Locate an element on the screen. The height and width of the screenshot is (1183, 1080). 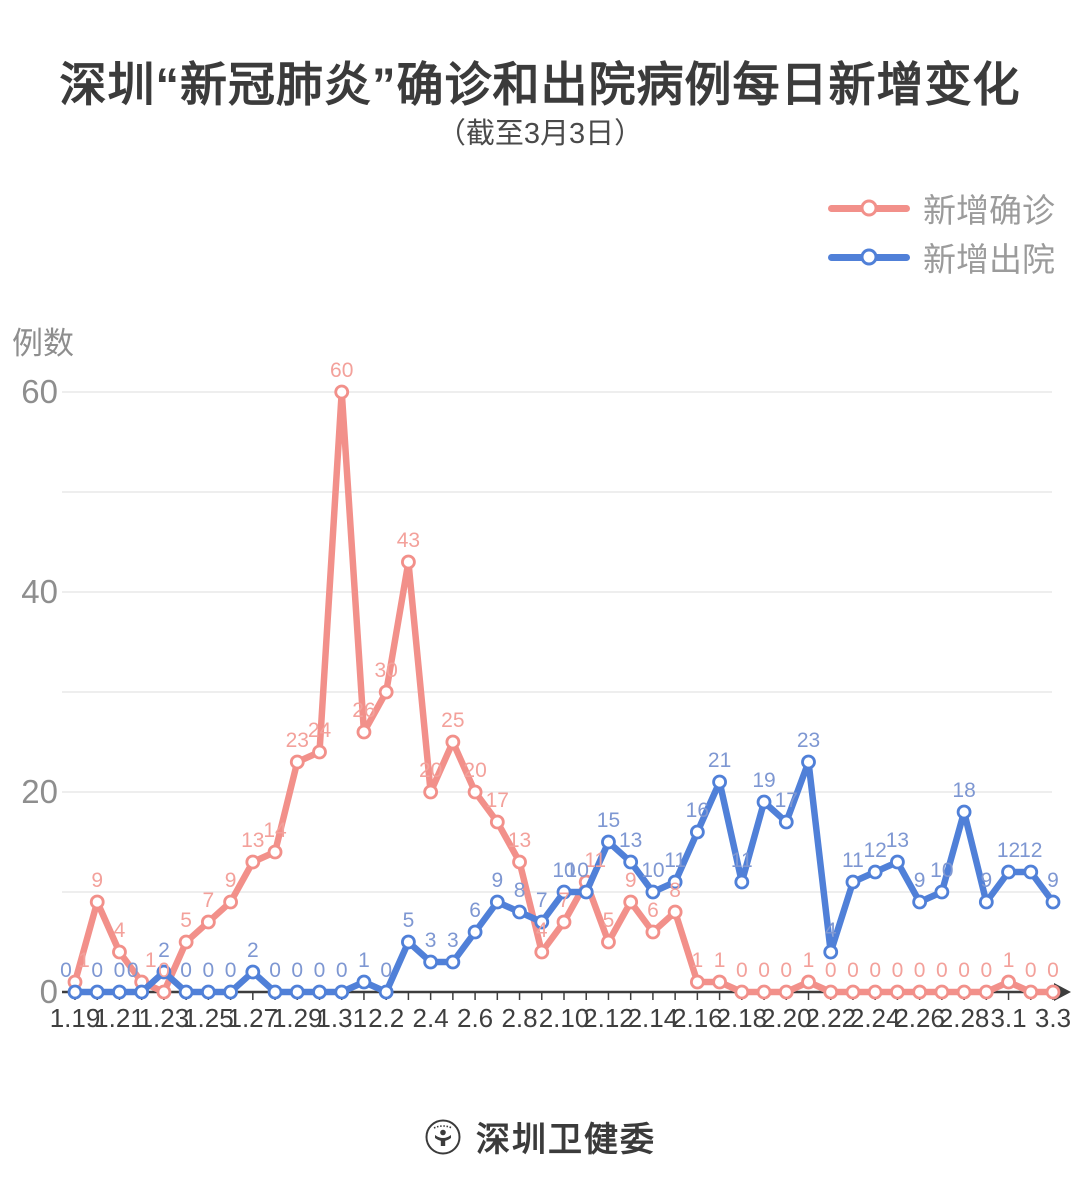
svg-text: 2.16 is located at coordinates (697, 1018).